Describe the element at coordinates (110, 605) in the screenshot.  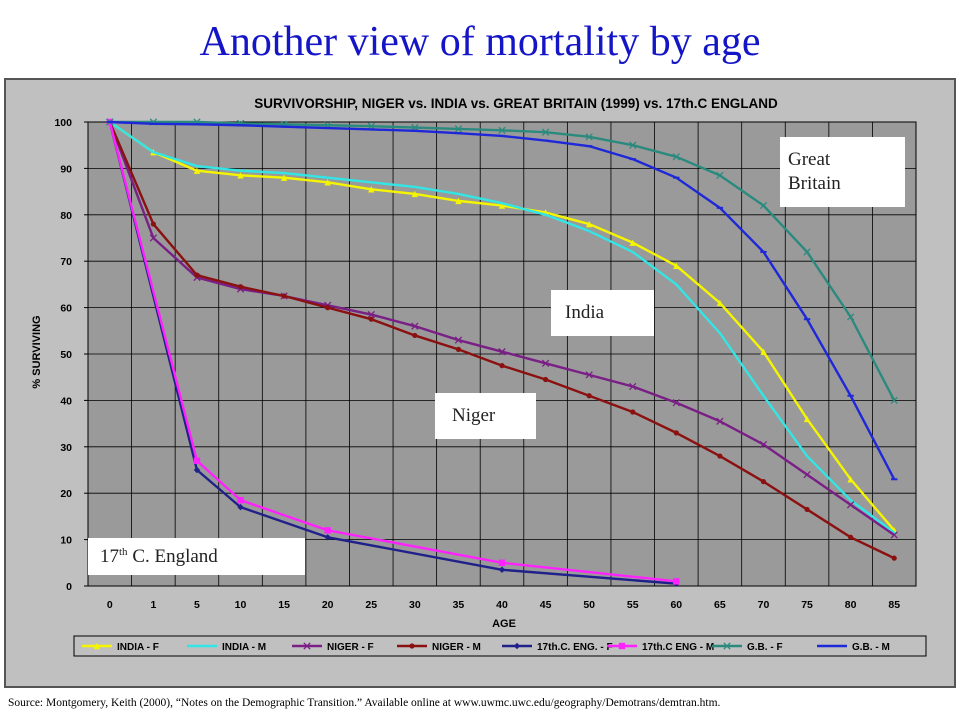
I see `x-tick-label: 0` at that location.